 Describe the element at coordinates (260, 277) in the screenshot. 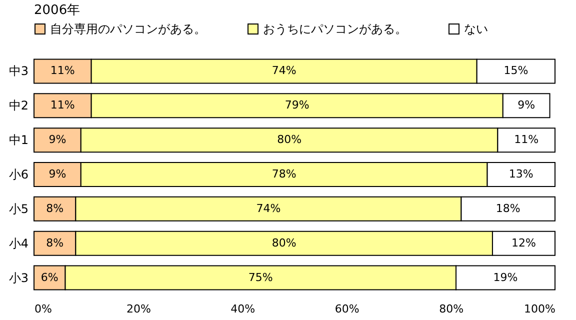

I see `data-label: 75%` at that location.